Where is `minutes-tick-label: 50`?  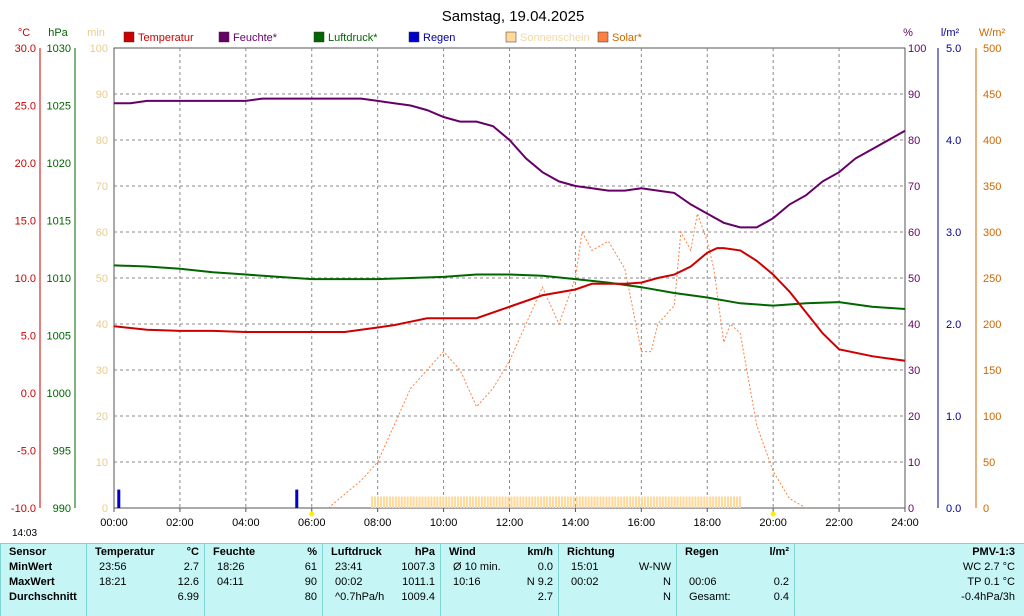
minutes-tick-label: 50 is located at coordinates (102, 279).